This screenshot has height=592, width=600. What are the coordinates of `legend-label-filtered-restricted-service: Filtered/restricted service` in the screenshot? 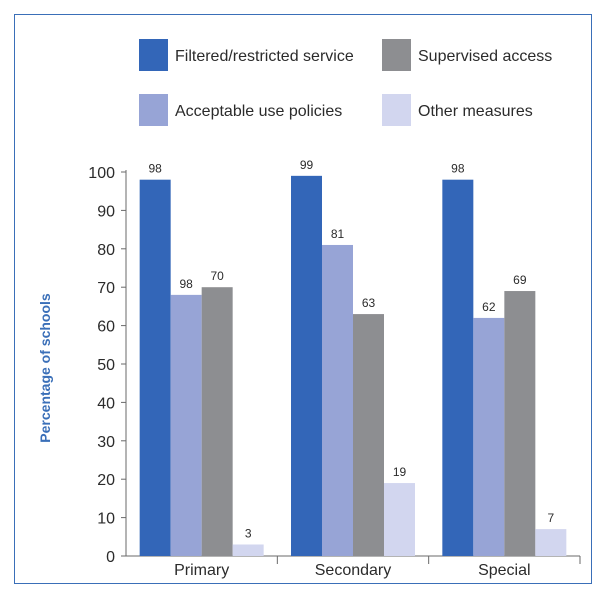 It's located at (264, 56).